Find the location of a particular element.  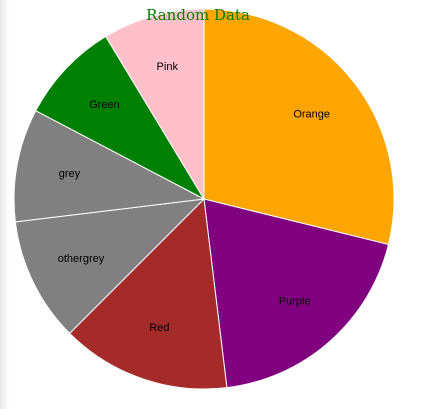

slice-label-purple: Purple is located at coordinates (295, 301).